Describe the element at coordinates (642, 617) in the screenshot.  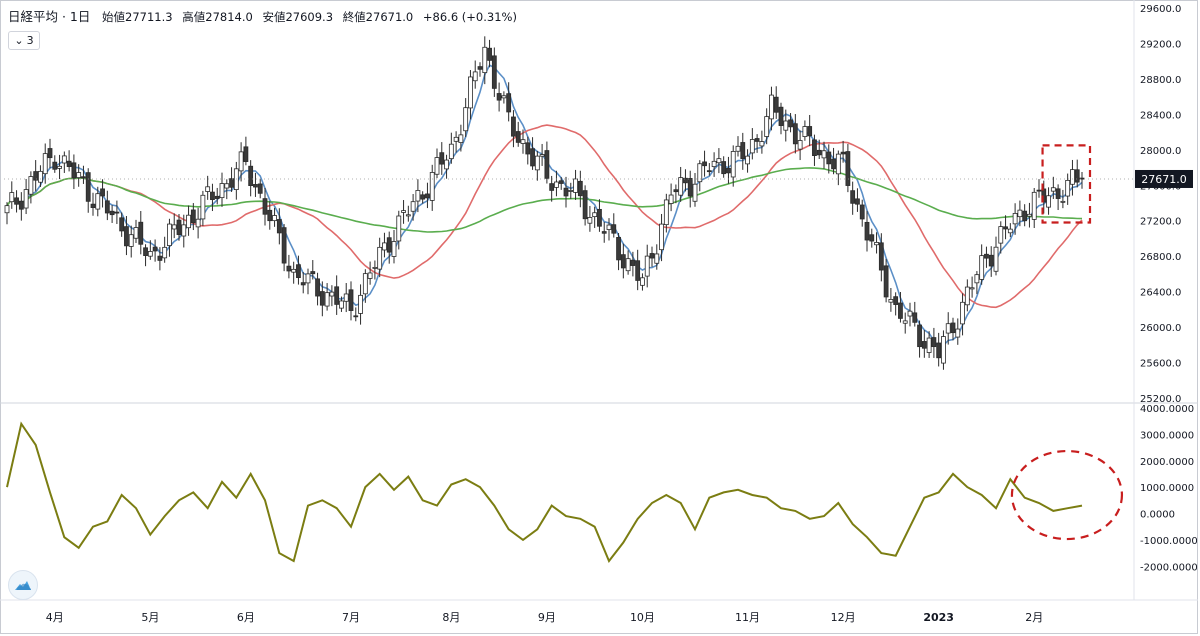
I see `time-tick-label: 10月` at that location.